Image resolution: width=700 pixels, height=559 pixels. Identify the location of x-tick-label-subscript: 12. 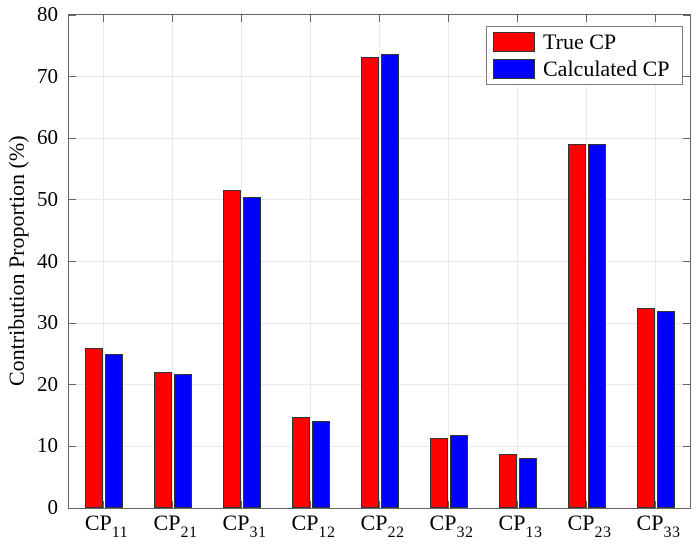
(327, 532).